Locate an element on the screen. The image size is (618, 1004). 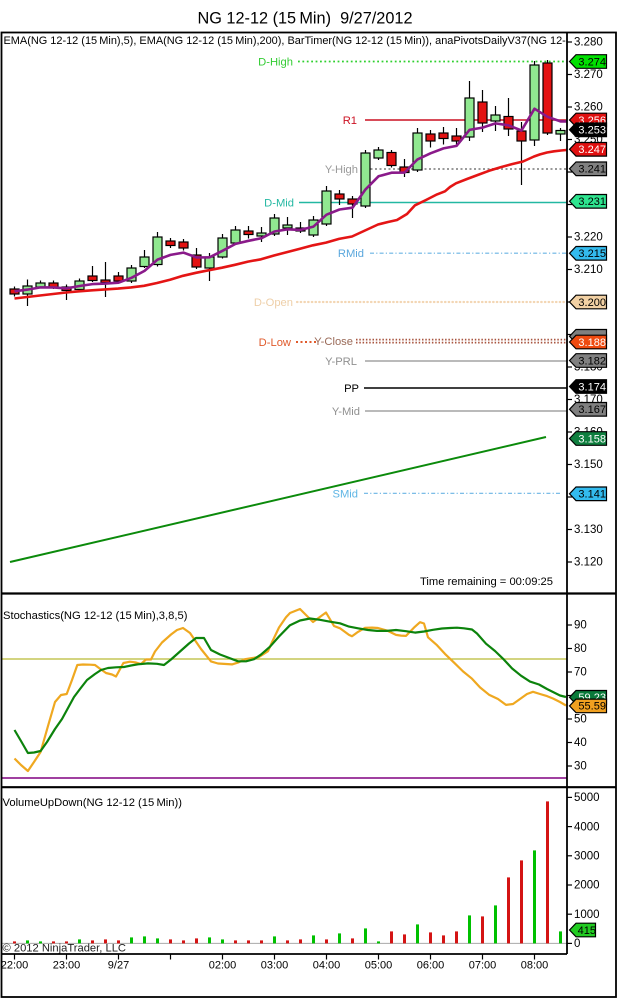
svg-text: 3.270 is located at coordinates (588, 75).